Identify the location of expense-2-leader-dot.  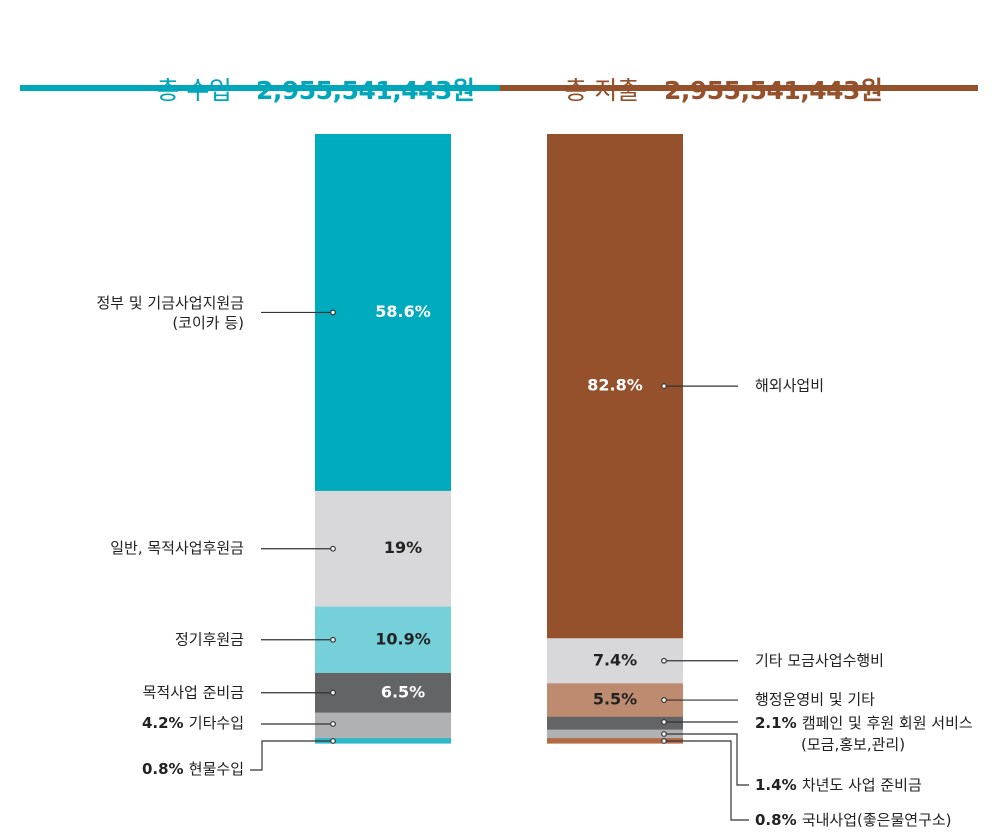
(664, 700).